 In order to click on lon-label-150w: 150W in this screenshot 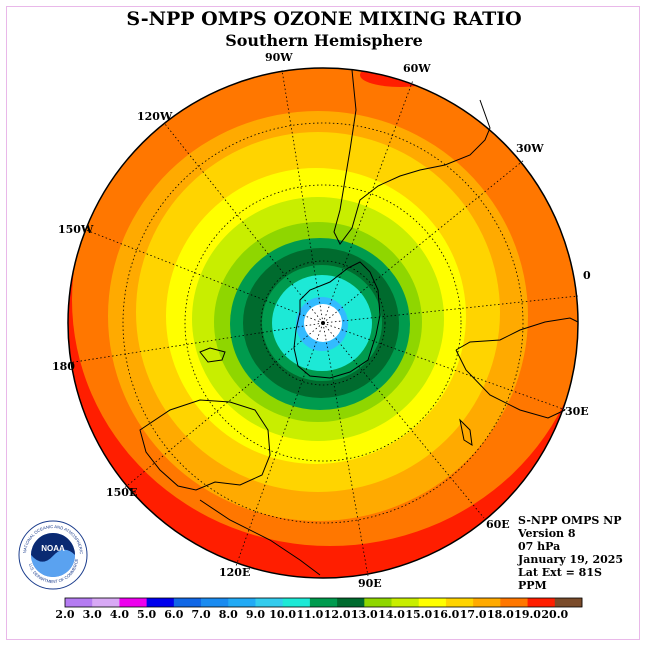, I will do `click(76, 229)`.